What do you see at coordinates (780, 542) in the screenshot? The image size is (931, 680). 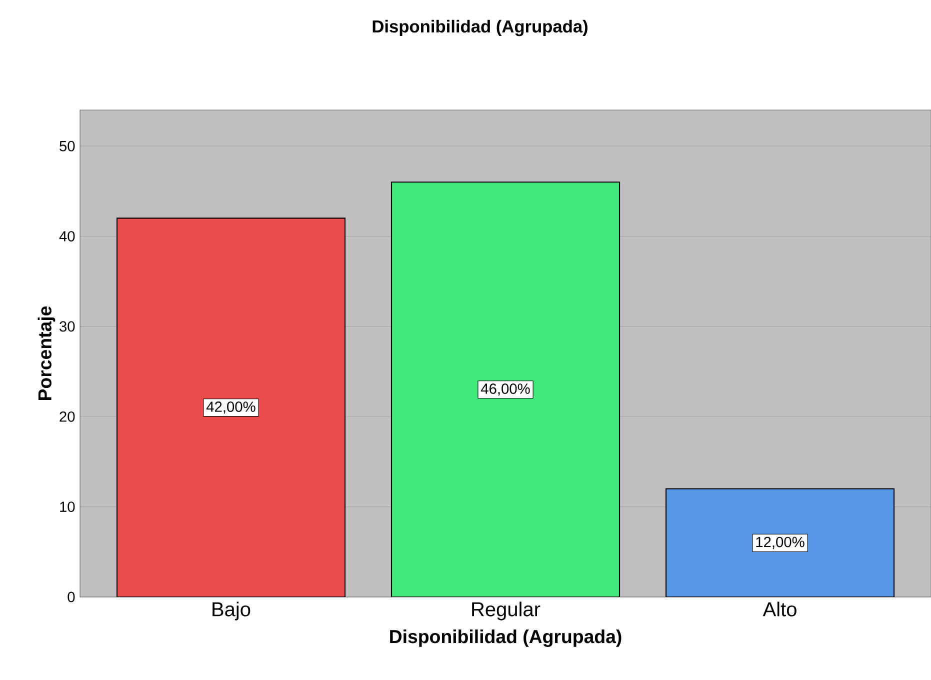 I see `data-label: 12,00%` at bounding box center [780, 542].